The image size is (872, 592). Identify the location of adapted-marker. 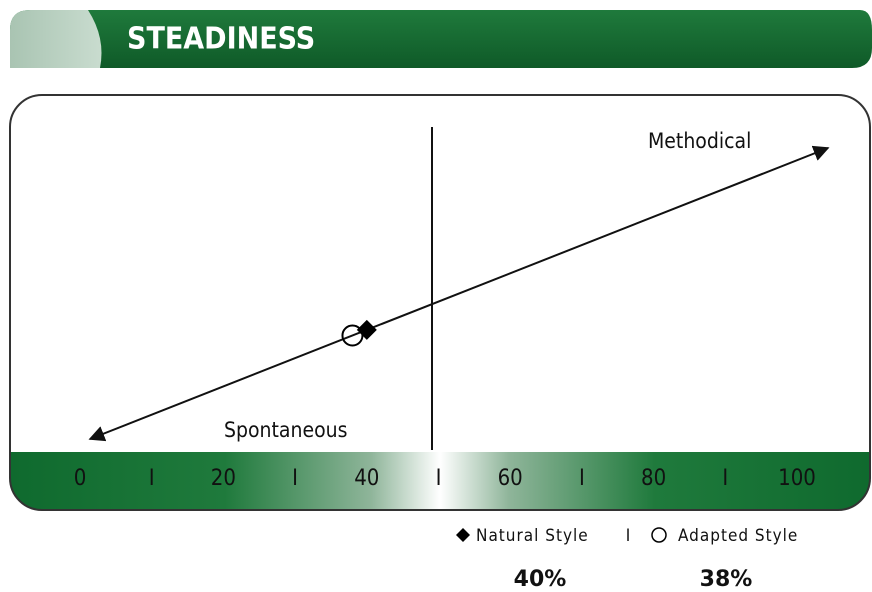
(352, 335).